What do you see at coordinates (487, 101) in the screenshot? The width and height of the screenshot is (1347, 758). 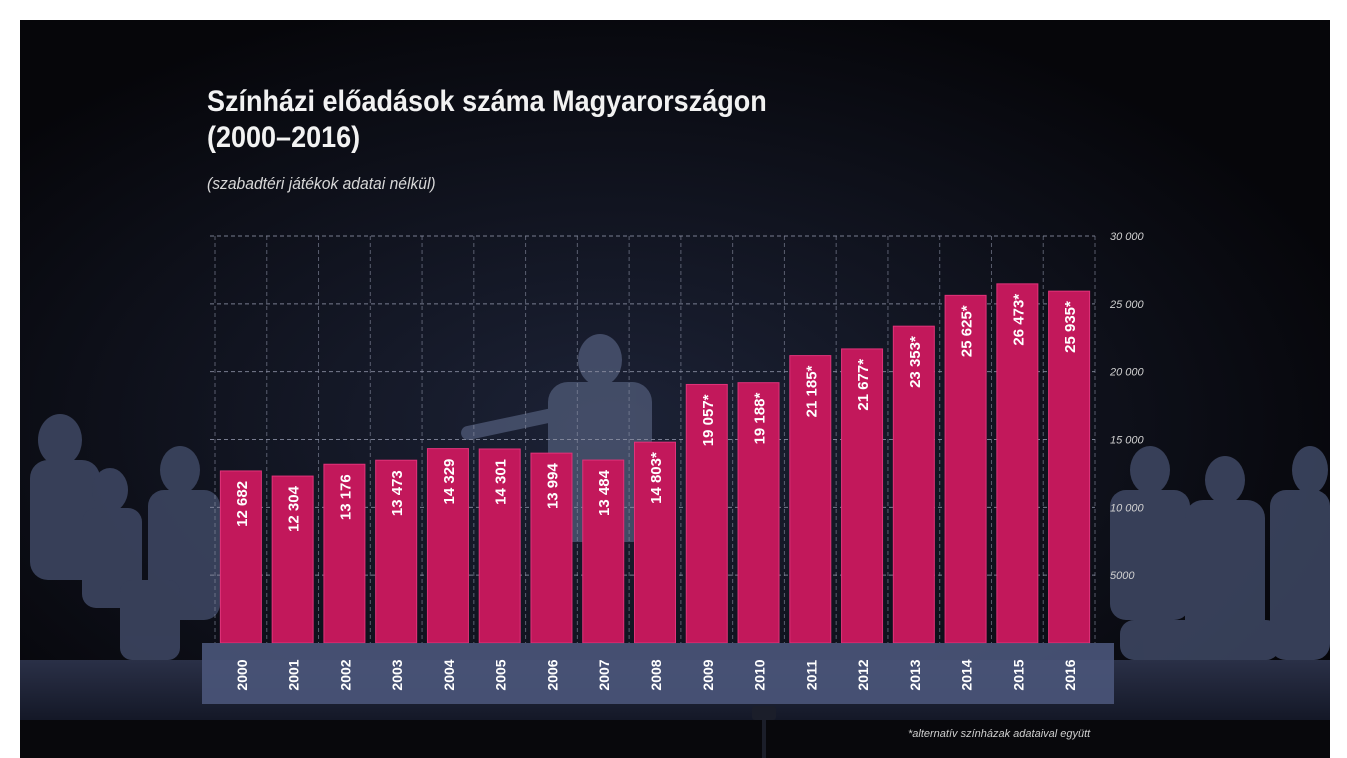 I see `chart-title-line-1: Színházi előadások száma Magyarországon` at bounding box center [487, 101].